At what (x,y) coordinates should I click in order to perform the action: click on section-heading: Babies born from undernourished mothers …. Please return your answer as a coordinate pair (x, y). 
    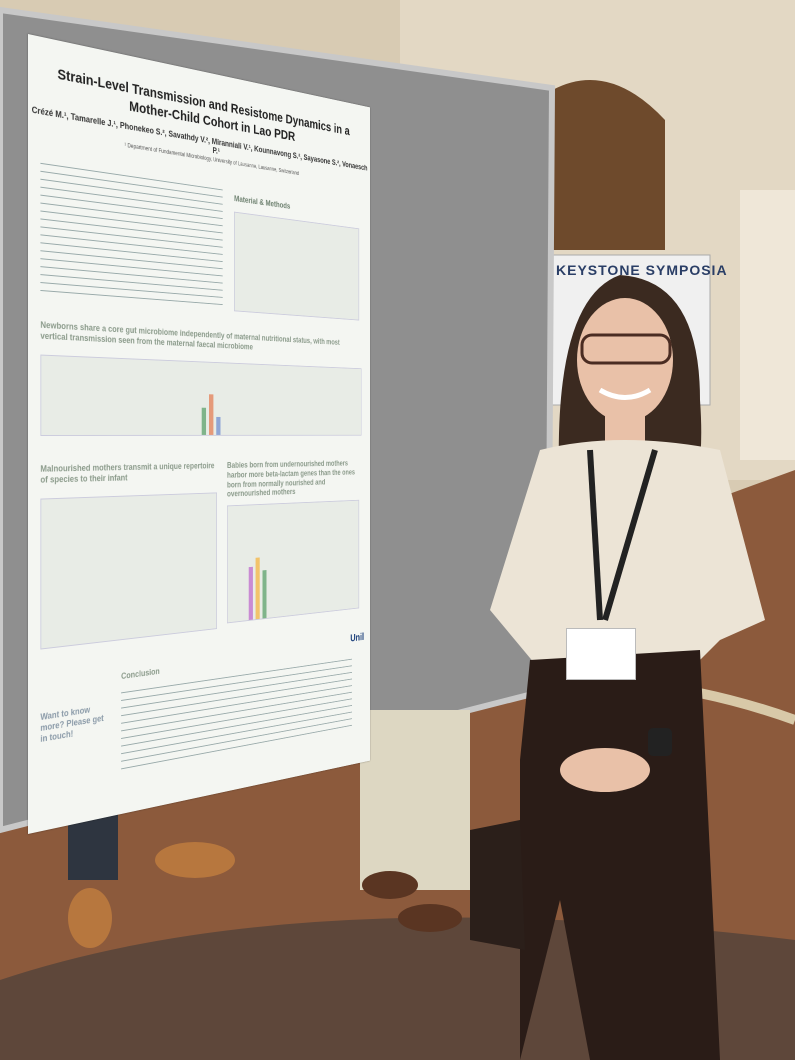
    Looking at the image, I should click on (290, 478).